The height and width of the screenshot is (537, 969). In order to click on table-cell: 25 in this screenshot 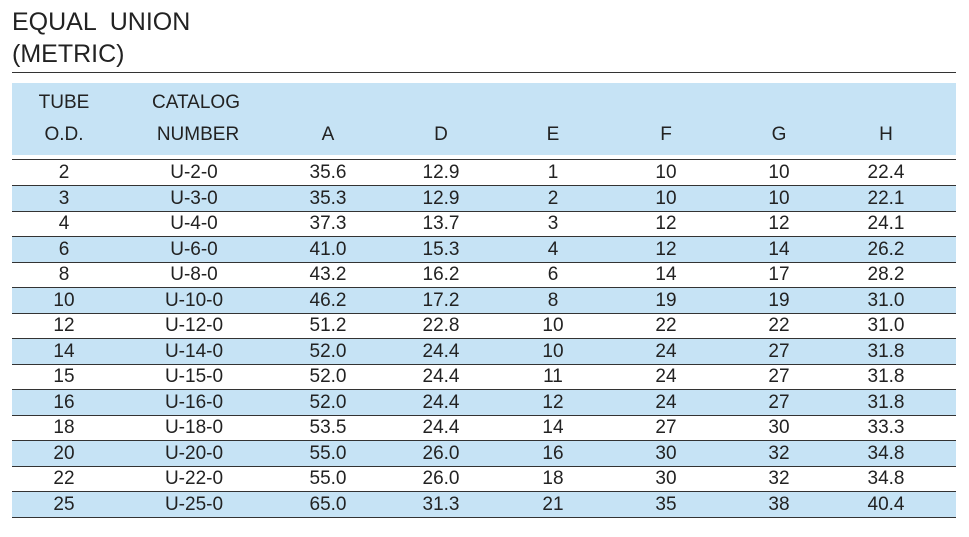, I will do `click(64, 504)`.